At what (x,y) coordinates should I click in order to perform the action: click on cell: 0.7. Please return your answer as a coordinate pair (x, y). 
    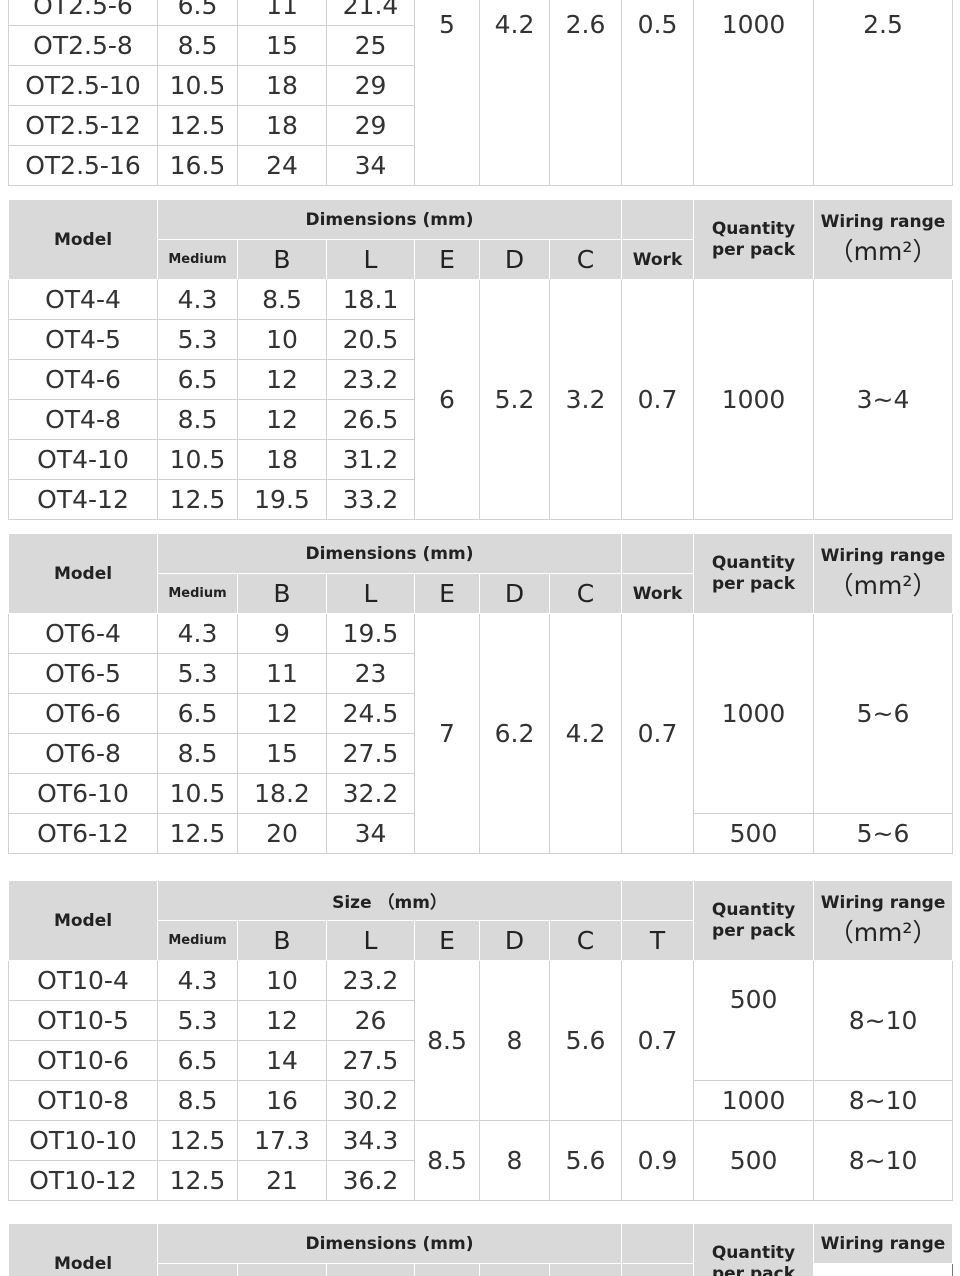
    Looking at the image, I should click on (657, 733).